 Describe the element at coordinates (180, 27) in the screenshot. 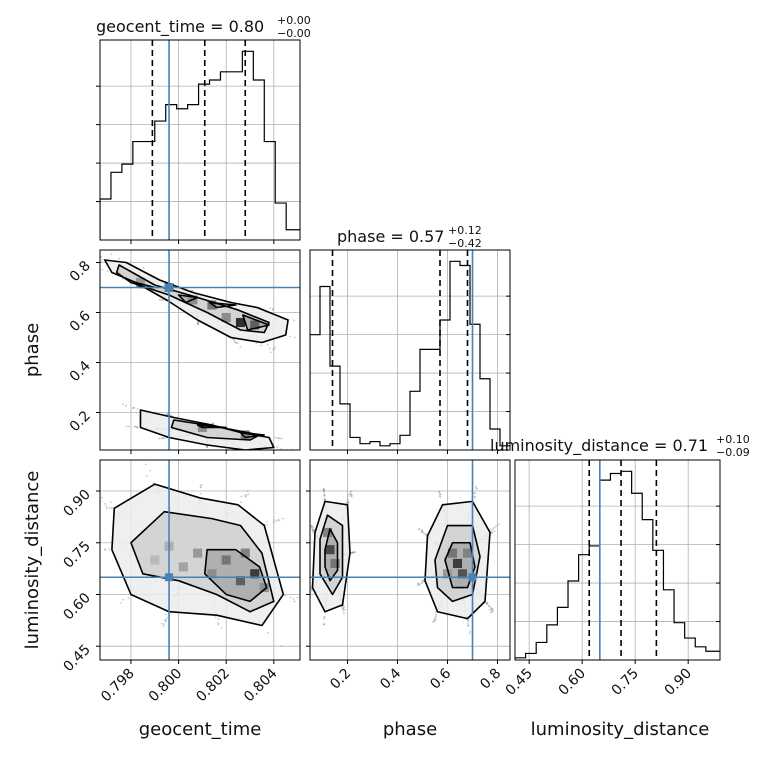

I see `title-geocent-time-main: geocent_time = 0.80` at that location.